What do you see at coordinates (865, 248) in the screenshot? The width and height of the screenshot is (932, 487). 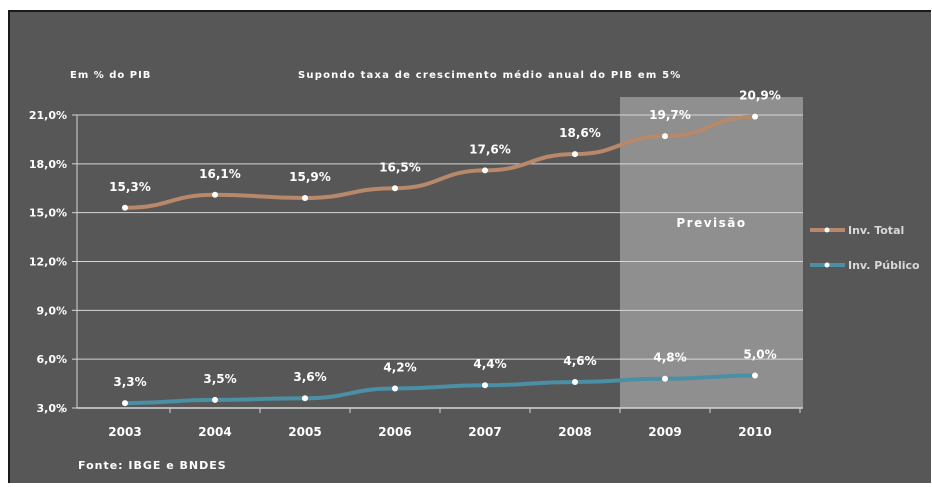 I see `legend: Inv. Total Inv. Público` at bounding box center [865, 248].